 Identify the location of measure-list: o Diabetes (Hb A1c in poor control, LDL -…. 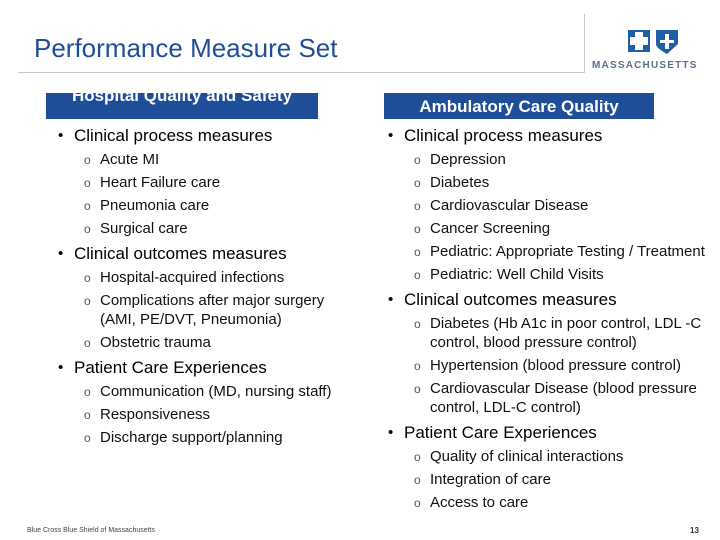
(549, 365).